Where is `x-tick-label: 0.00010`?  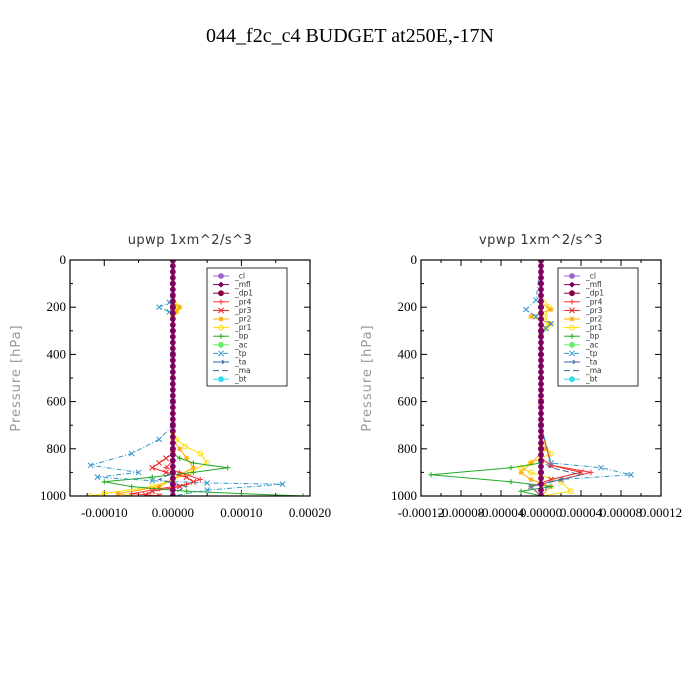
x-tick-label: 0.00010 is located at coordinates (241, 512).